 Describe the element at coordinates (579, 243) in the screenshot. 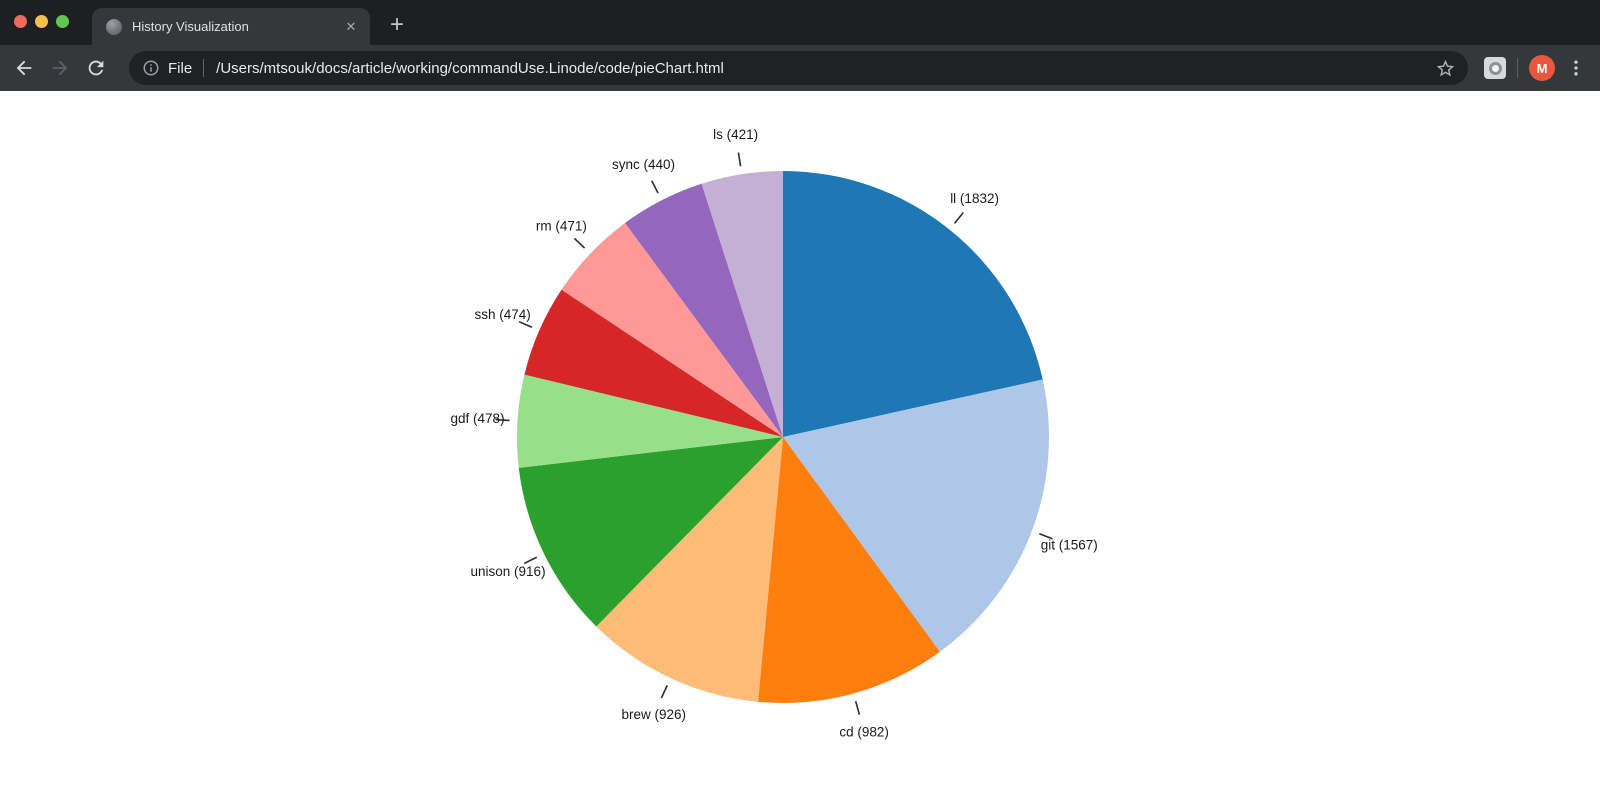

I see `pie-label-tick-rm` at that location.